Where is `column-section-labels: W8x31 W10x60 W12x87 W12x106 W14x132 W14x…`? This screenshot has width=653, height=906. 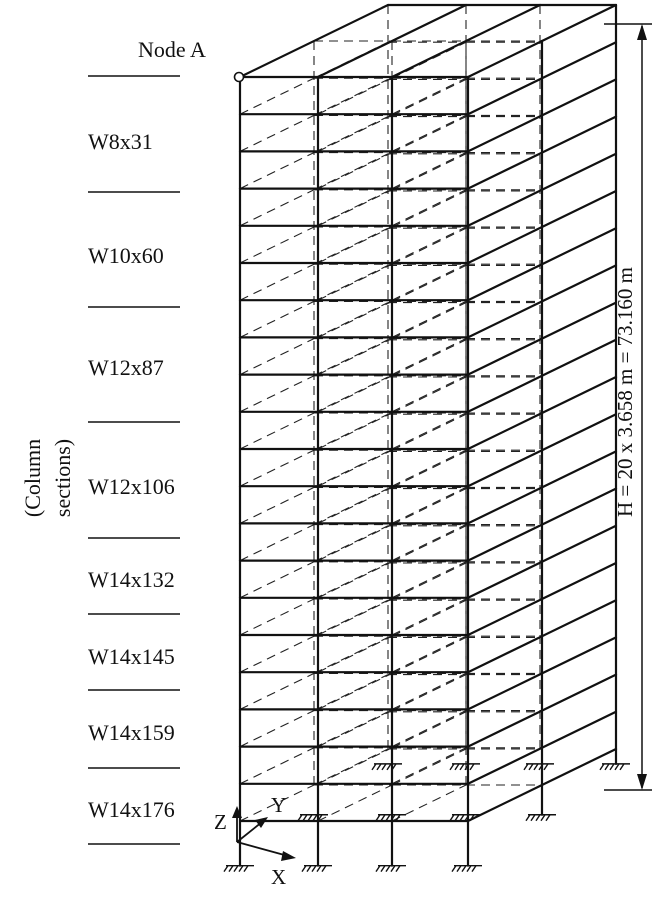
column-section-labels: W8x31 W10x60 W12x87 W12x106 W14x132 W14x… is located at coordinates (134, 460).